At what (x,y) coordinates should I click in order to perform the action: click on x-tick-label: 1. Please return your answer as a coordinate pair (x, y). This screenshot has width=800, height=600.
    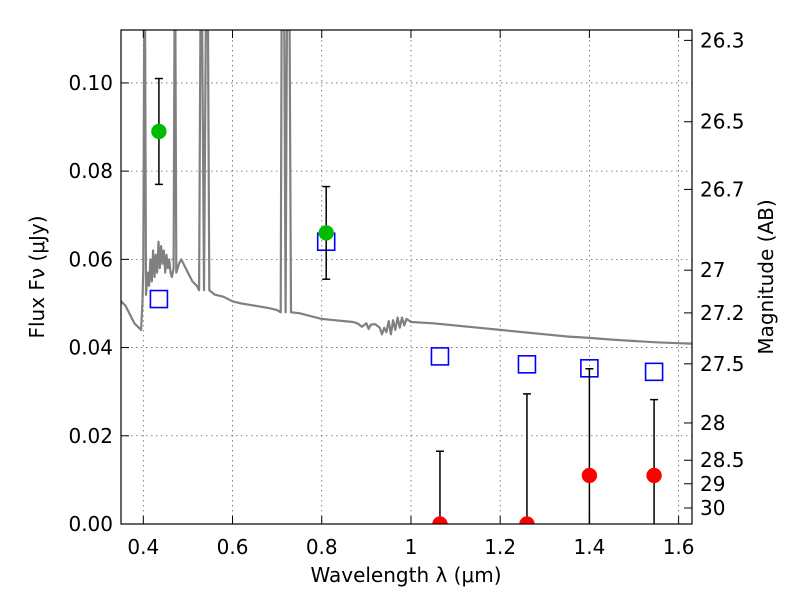
    Looking at the image, I should click on (411, 547).